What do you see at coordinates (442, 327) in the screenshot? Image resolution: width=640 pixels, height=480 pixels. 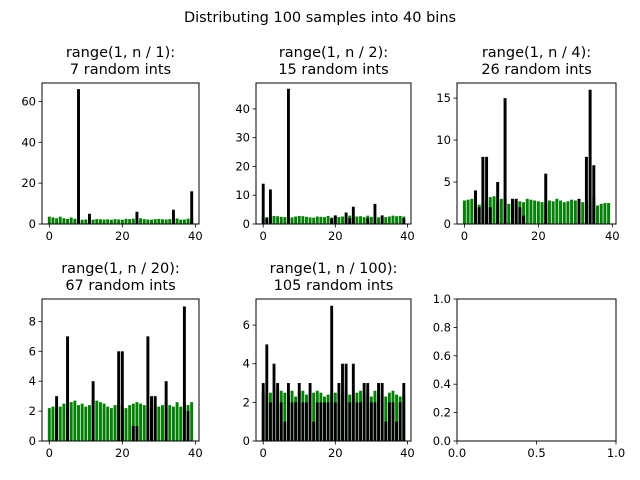 I see `y-tick-label: 0.8` at bounding box center [442, 327].